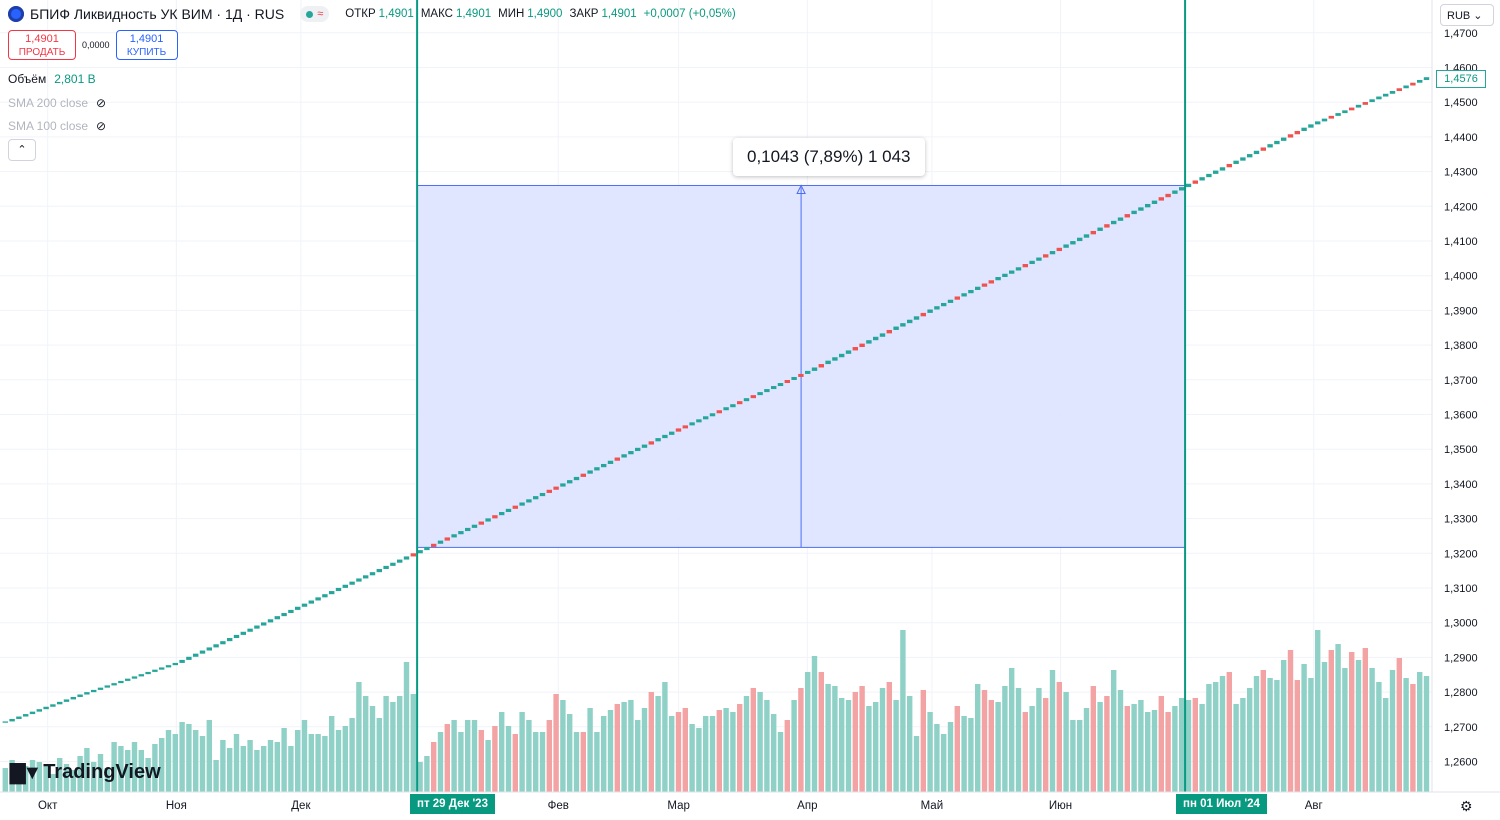 This screenshot has height=820, width=1500. What do you see at coordinates (96, 45) in the screenshot?
I see `spread-value: 0,0000` at bounding box center [96, 45].